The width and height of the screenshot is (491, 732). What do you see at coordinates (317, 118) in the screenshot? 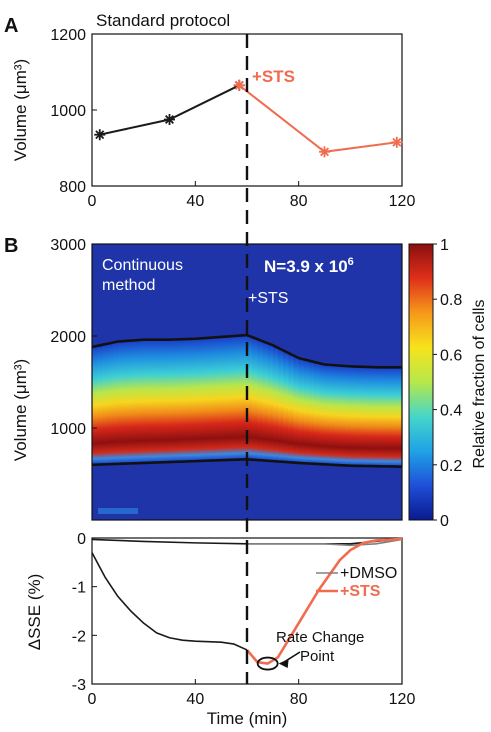
I see `panel-a-sts-line` at bounding box center [317, 118].